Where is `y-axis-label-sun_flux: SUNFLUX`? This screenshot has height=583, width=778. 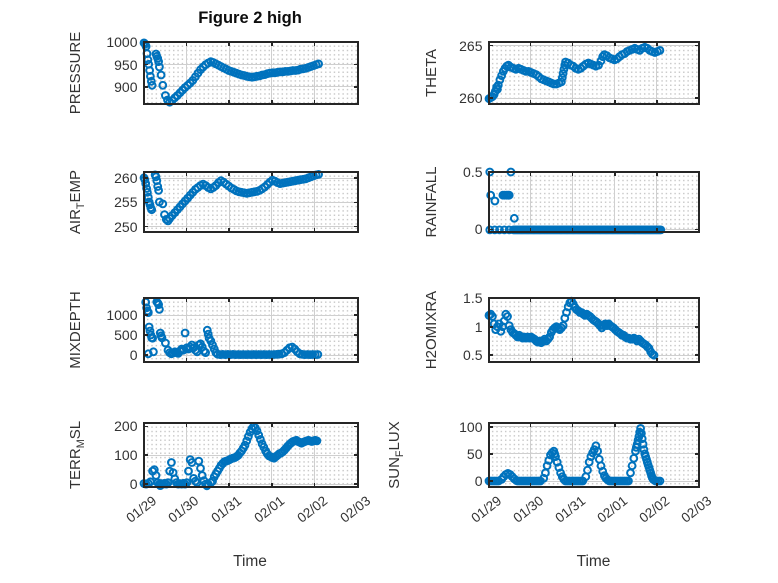
y-axis-label-sun_flux: SUNFLUX is located at coordinates (396, 455).